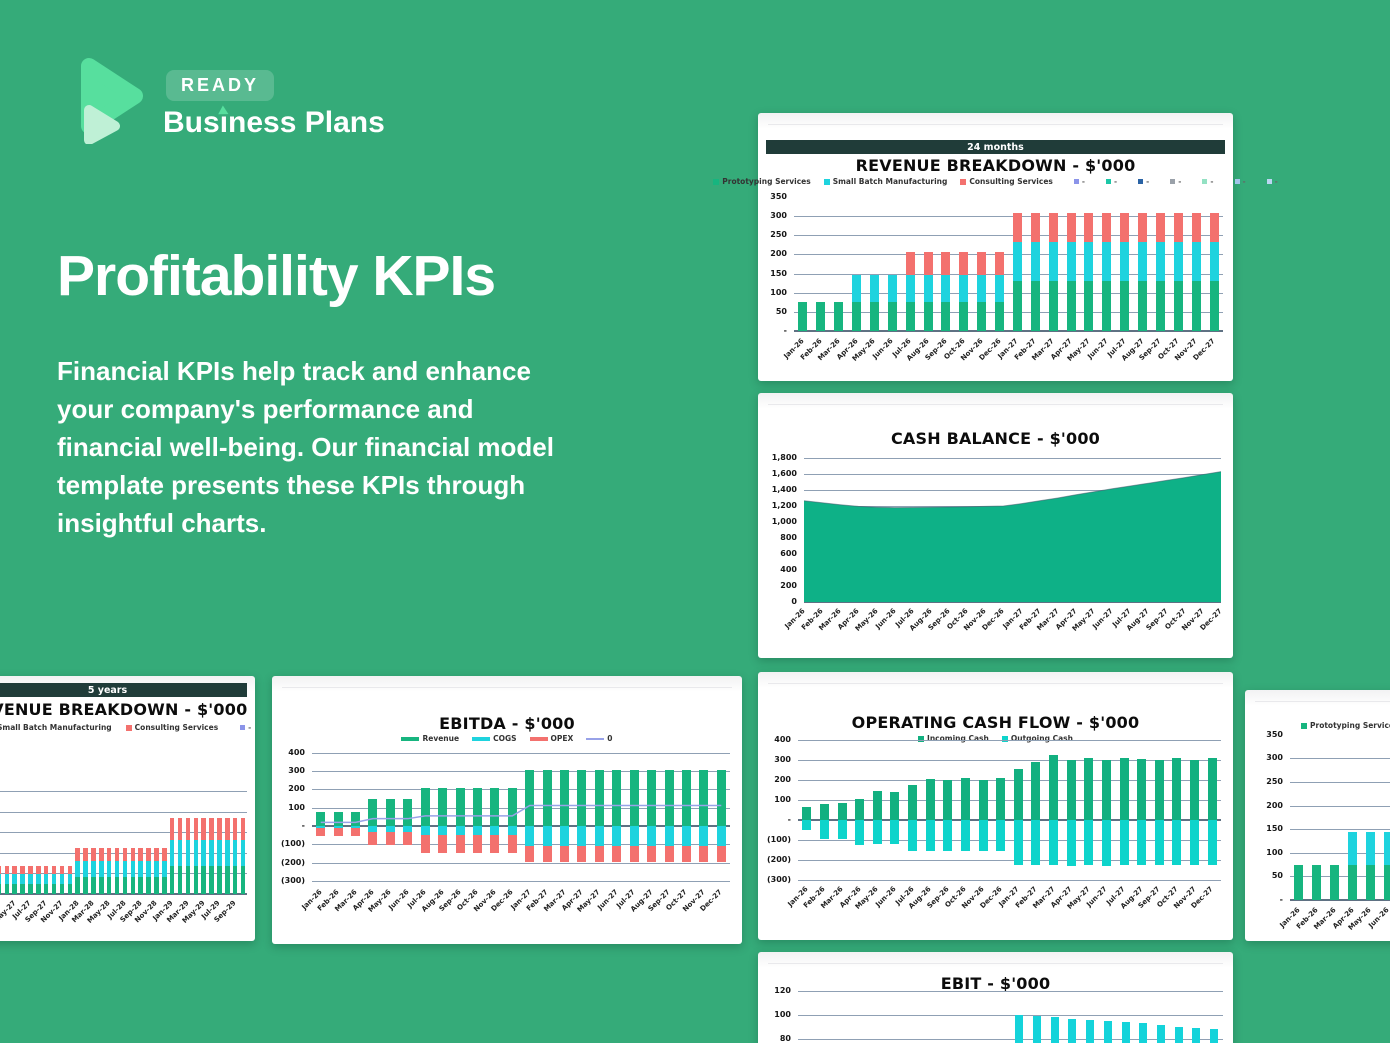 This screenshot has height=1043, width=1390. Describe the element at coordinates (788, 569) in the screenshot. I see `y-tick-label: 400` at that location.